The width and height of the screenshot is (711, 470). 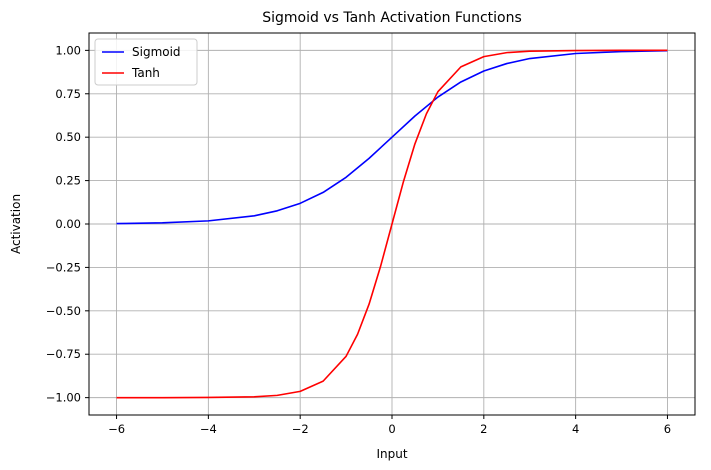 I want to click on y-tick-label: 0.75, so click(x=68, y=94).